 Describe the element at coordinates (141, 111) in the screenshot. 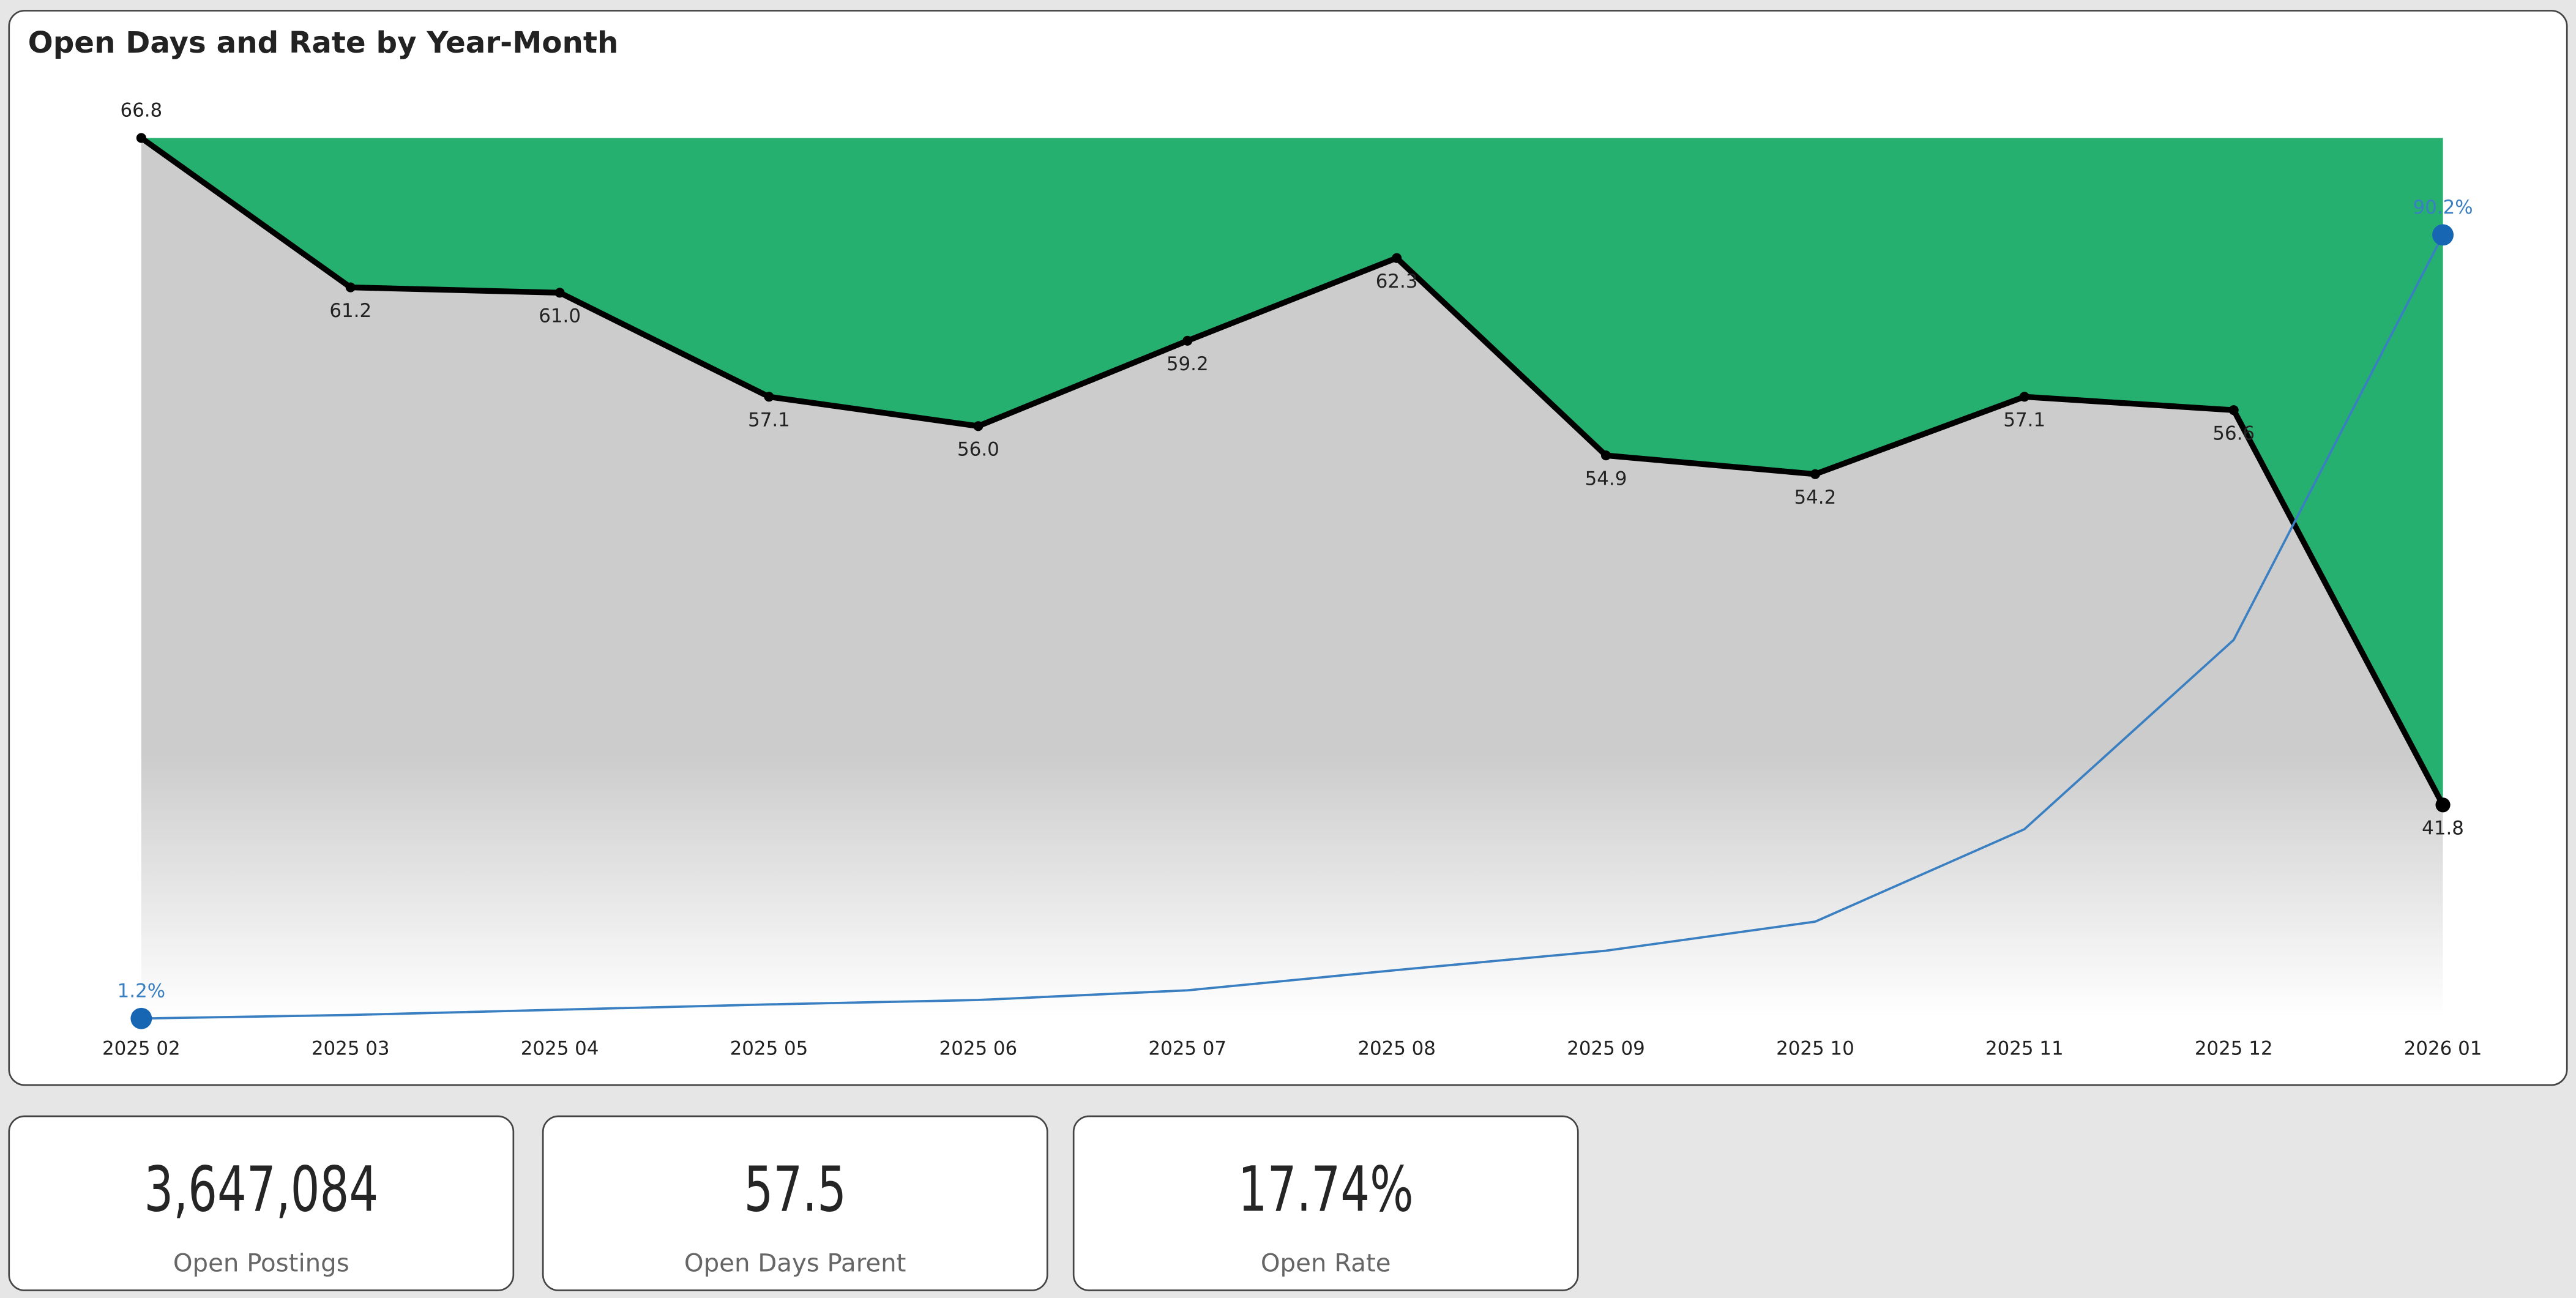

I see `open-days-data-label: 66.8` at that location.